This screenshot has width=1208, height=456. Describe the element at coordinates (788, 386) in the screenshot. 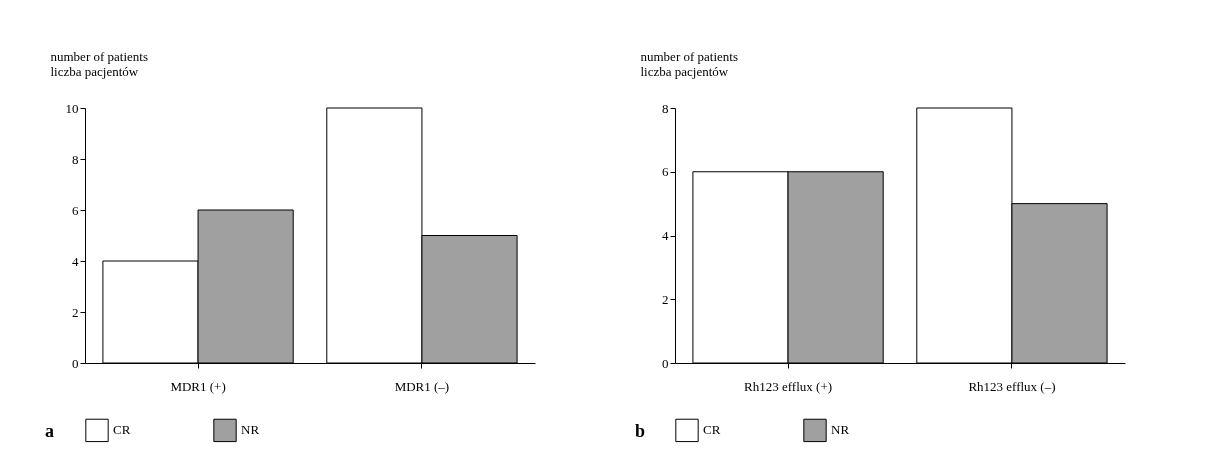

I see `x-tick-label: Rh123 efflux (+)` at that location.